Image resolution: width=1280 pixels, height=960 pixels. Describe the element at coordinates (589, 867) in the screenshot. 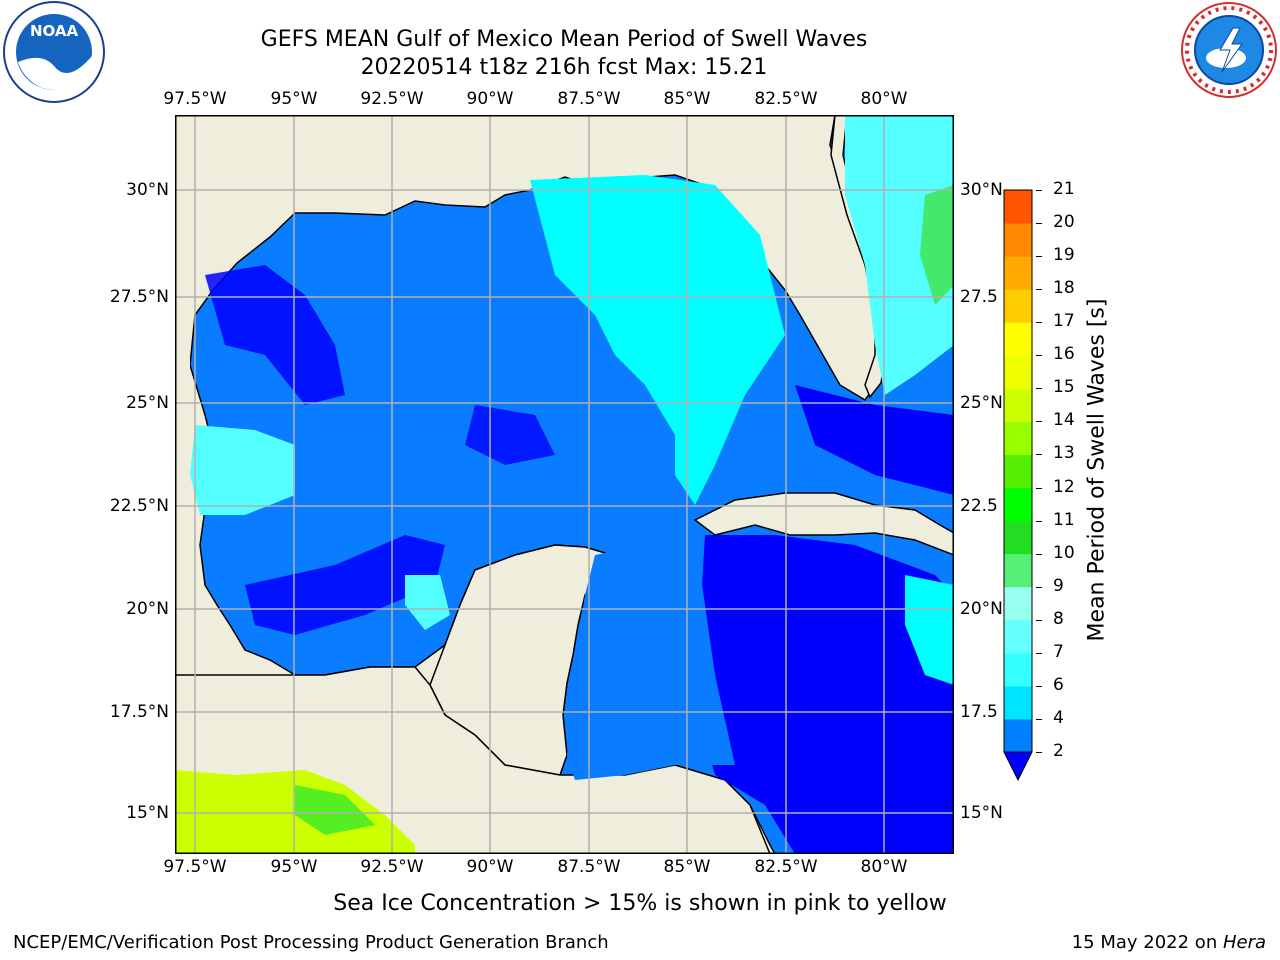

I see `lon-label-bottom: 87.5°W` at that location.